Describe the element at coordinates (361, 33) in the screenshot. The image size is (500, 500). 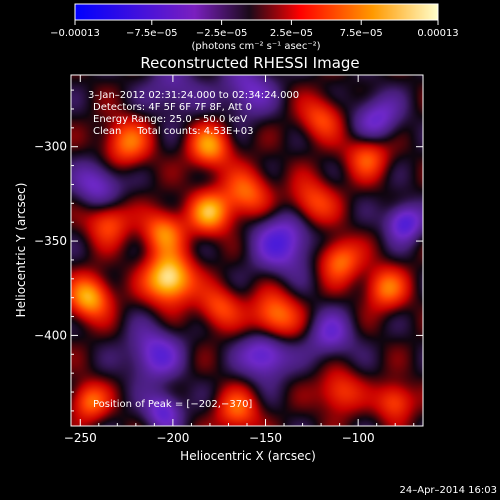
I see `colorbar-tick-label: 7.5e−05` at that location.